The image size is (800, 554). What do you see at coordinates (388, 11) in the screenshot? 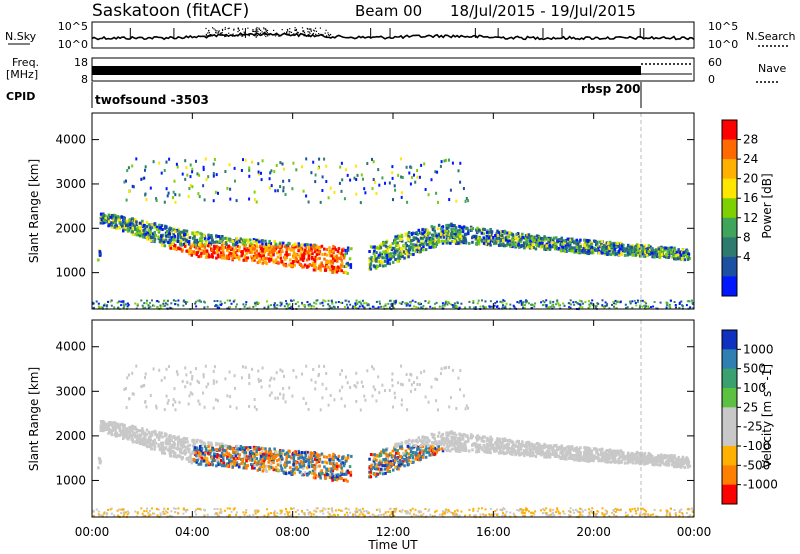
I see `beam-title: Beam 00` at bounding box center [388, 11].